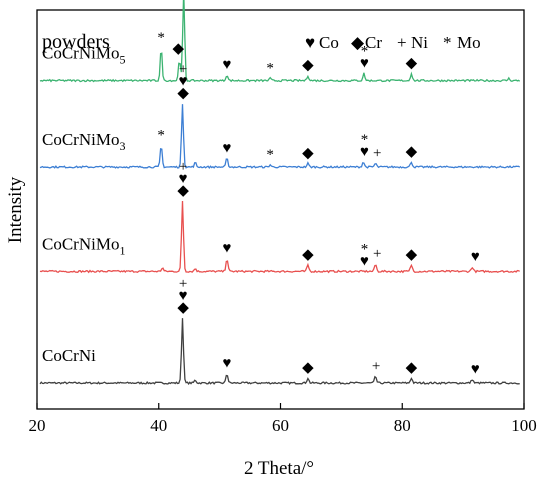 The height and width of the screenshot is (481, 550). What do you see at coordinates (373, 42) in the screenshot?
I see `legend-label: Cr` at bounding box center [373, 42].